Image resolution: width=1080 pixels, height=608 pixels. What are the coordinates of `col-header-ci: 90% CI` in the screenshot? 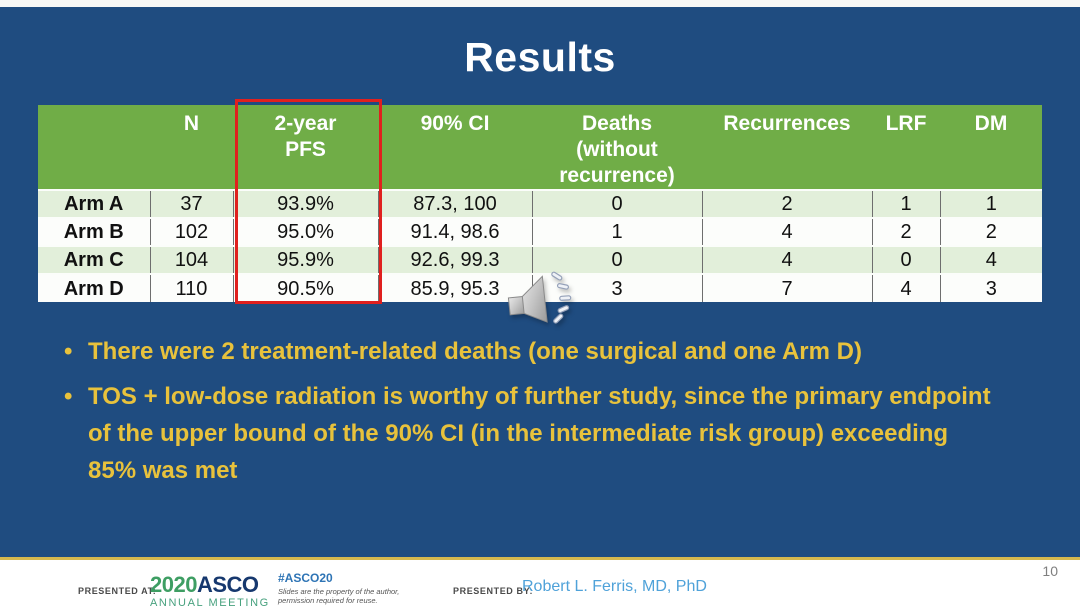 It's located at (455, 147).